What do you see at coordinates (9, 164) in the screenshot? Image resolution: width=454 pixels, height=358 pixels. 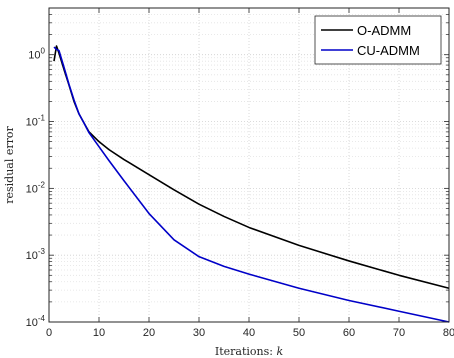 I see `y-axis-label: residual error` at bounding box center [9, 164].